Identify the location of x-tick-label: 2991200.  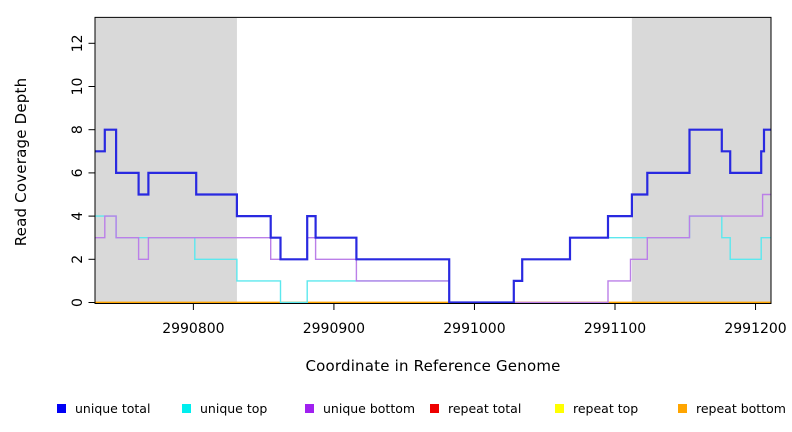
(755, 329).